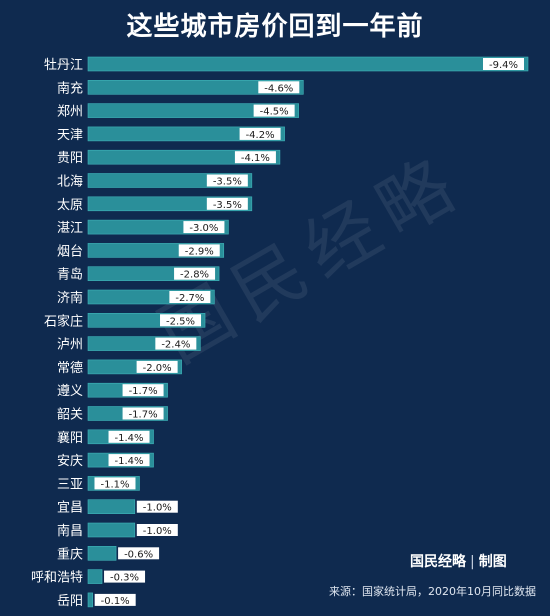 This screenshot has height=616, width=550. What do you see at coordinates (70, 158) in the screenshot?
I see `category-label: 贵阳` at bounding box center [70, 158].